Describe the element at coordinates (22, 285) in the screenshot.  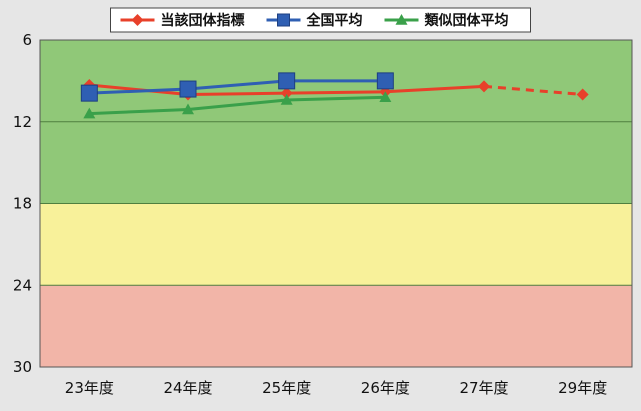
I see `y-tick-24: 24` at that location.